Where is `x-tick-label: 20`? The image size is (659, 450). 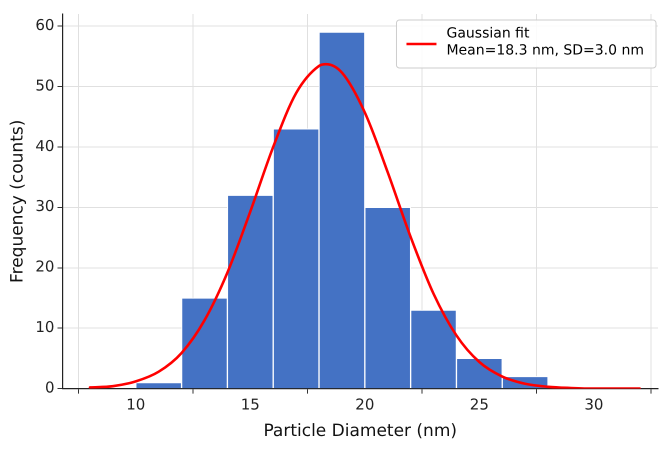 x-tick-label: 20 is located at coordinates (364, 404).